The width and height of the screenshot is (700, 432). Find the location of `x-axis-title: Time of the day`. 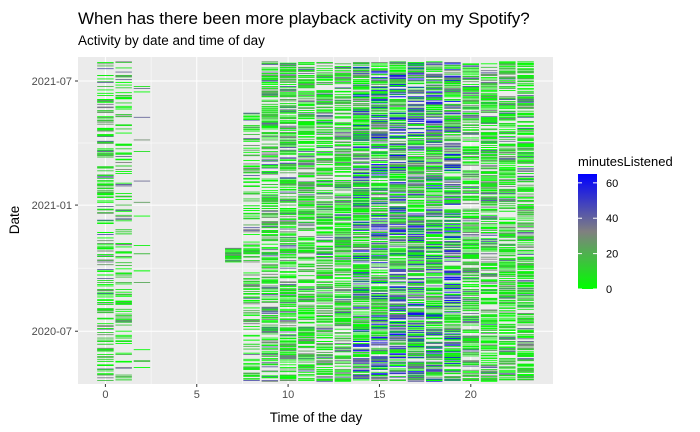

x-axis-title: Time of the day is located at coordinates (316, 417).